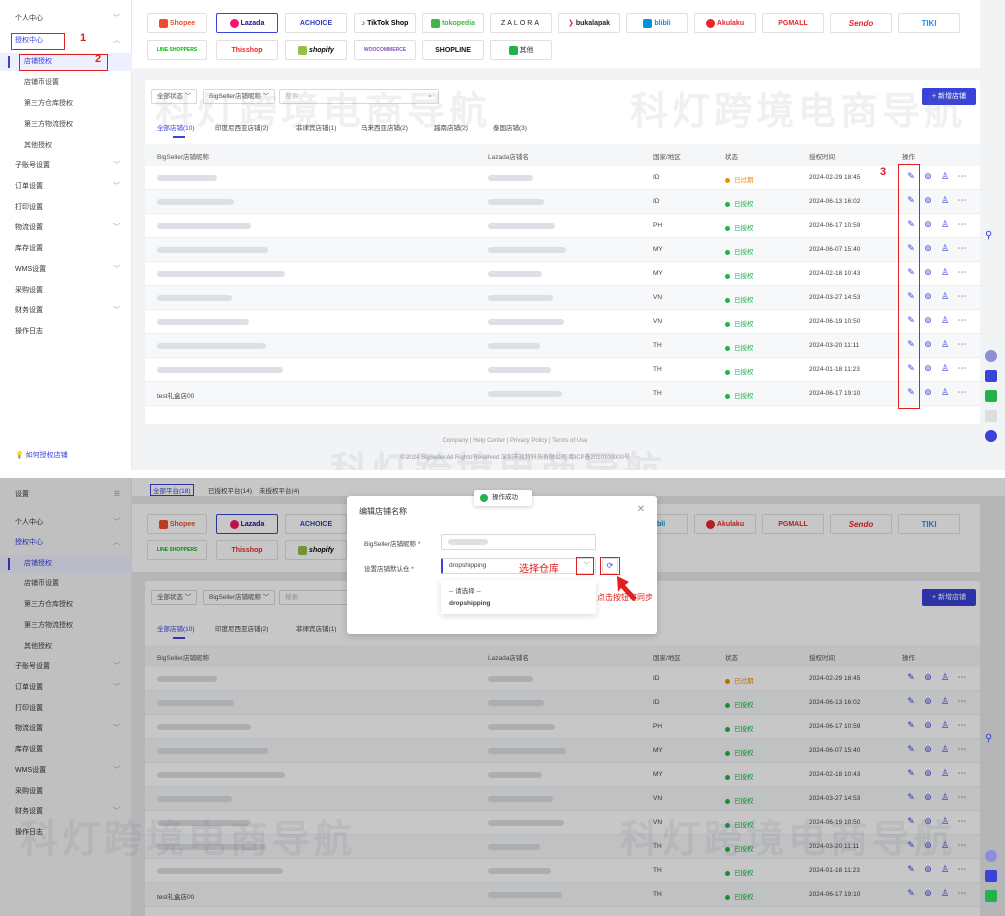  What do you see at coordinates (316, 23) in the screenshot?
I see `platform-achoice: ACHOICE` at bounding box center [316, 23].